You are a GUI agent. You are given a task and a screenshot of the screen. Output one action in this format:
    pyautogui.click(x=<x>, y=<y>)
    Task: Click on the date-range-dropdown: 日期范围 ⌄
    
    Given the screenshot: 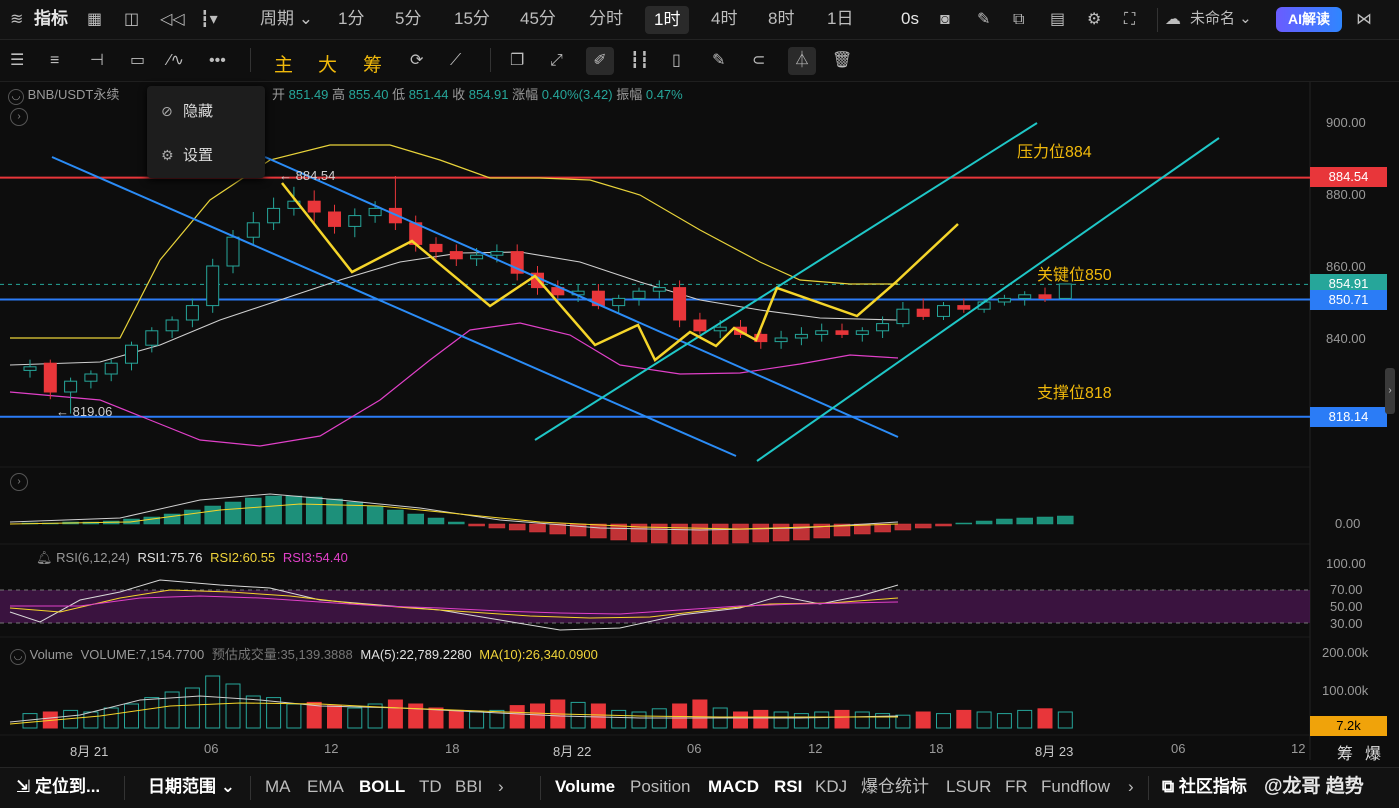 What is the action you would take?
    pyautogui.click(x=191, y=786)
    